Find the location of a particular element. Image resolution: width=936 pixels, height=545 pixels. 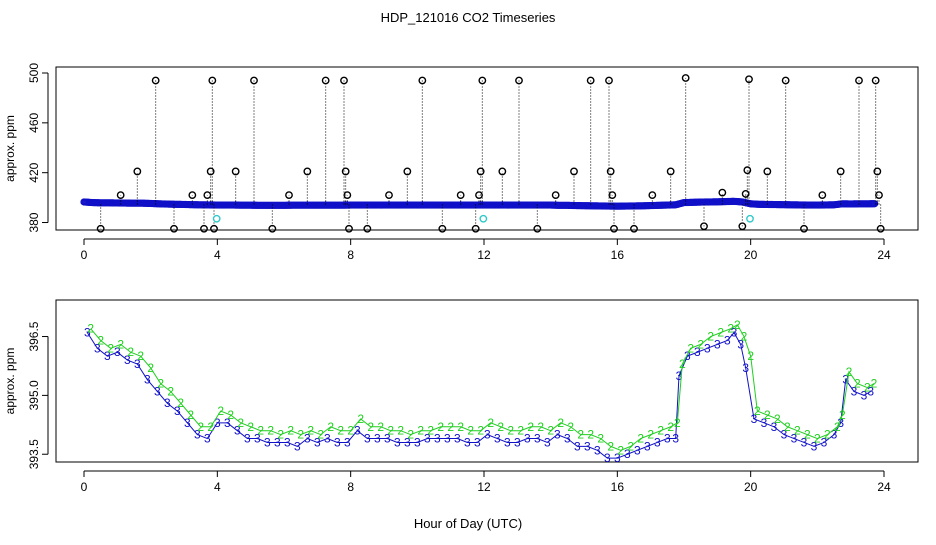

chart-title: HDP_121016 CO2 Timeseries is located at coordinates (468, 17).